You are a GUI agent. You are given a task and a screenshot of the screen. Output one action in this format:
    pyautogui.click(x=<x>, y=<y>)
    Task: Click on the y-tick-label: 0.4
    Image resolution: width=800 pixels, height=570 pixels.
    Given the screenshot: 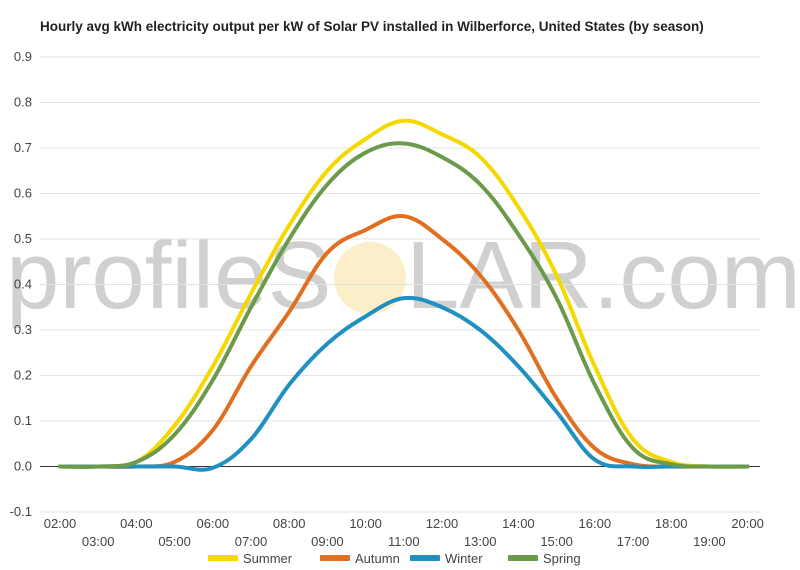 What is the action you would take?
    pyautogui.click(x=23, y=284)
    